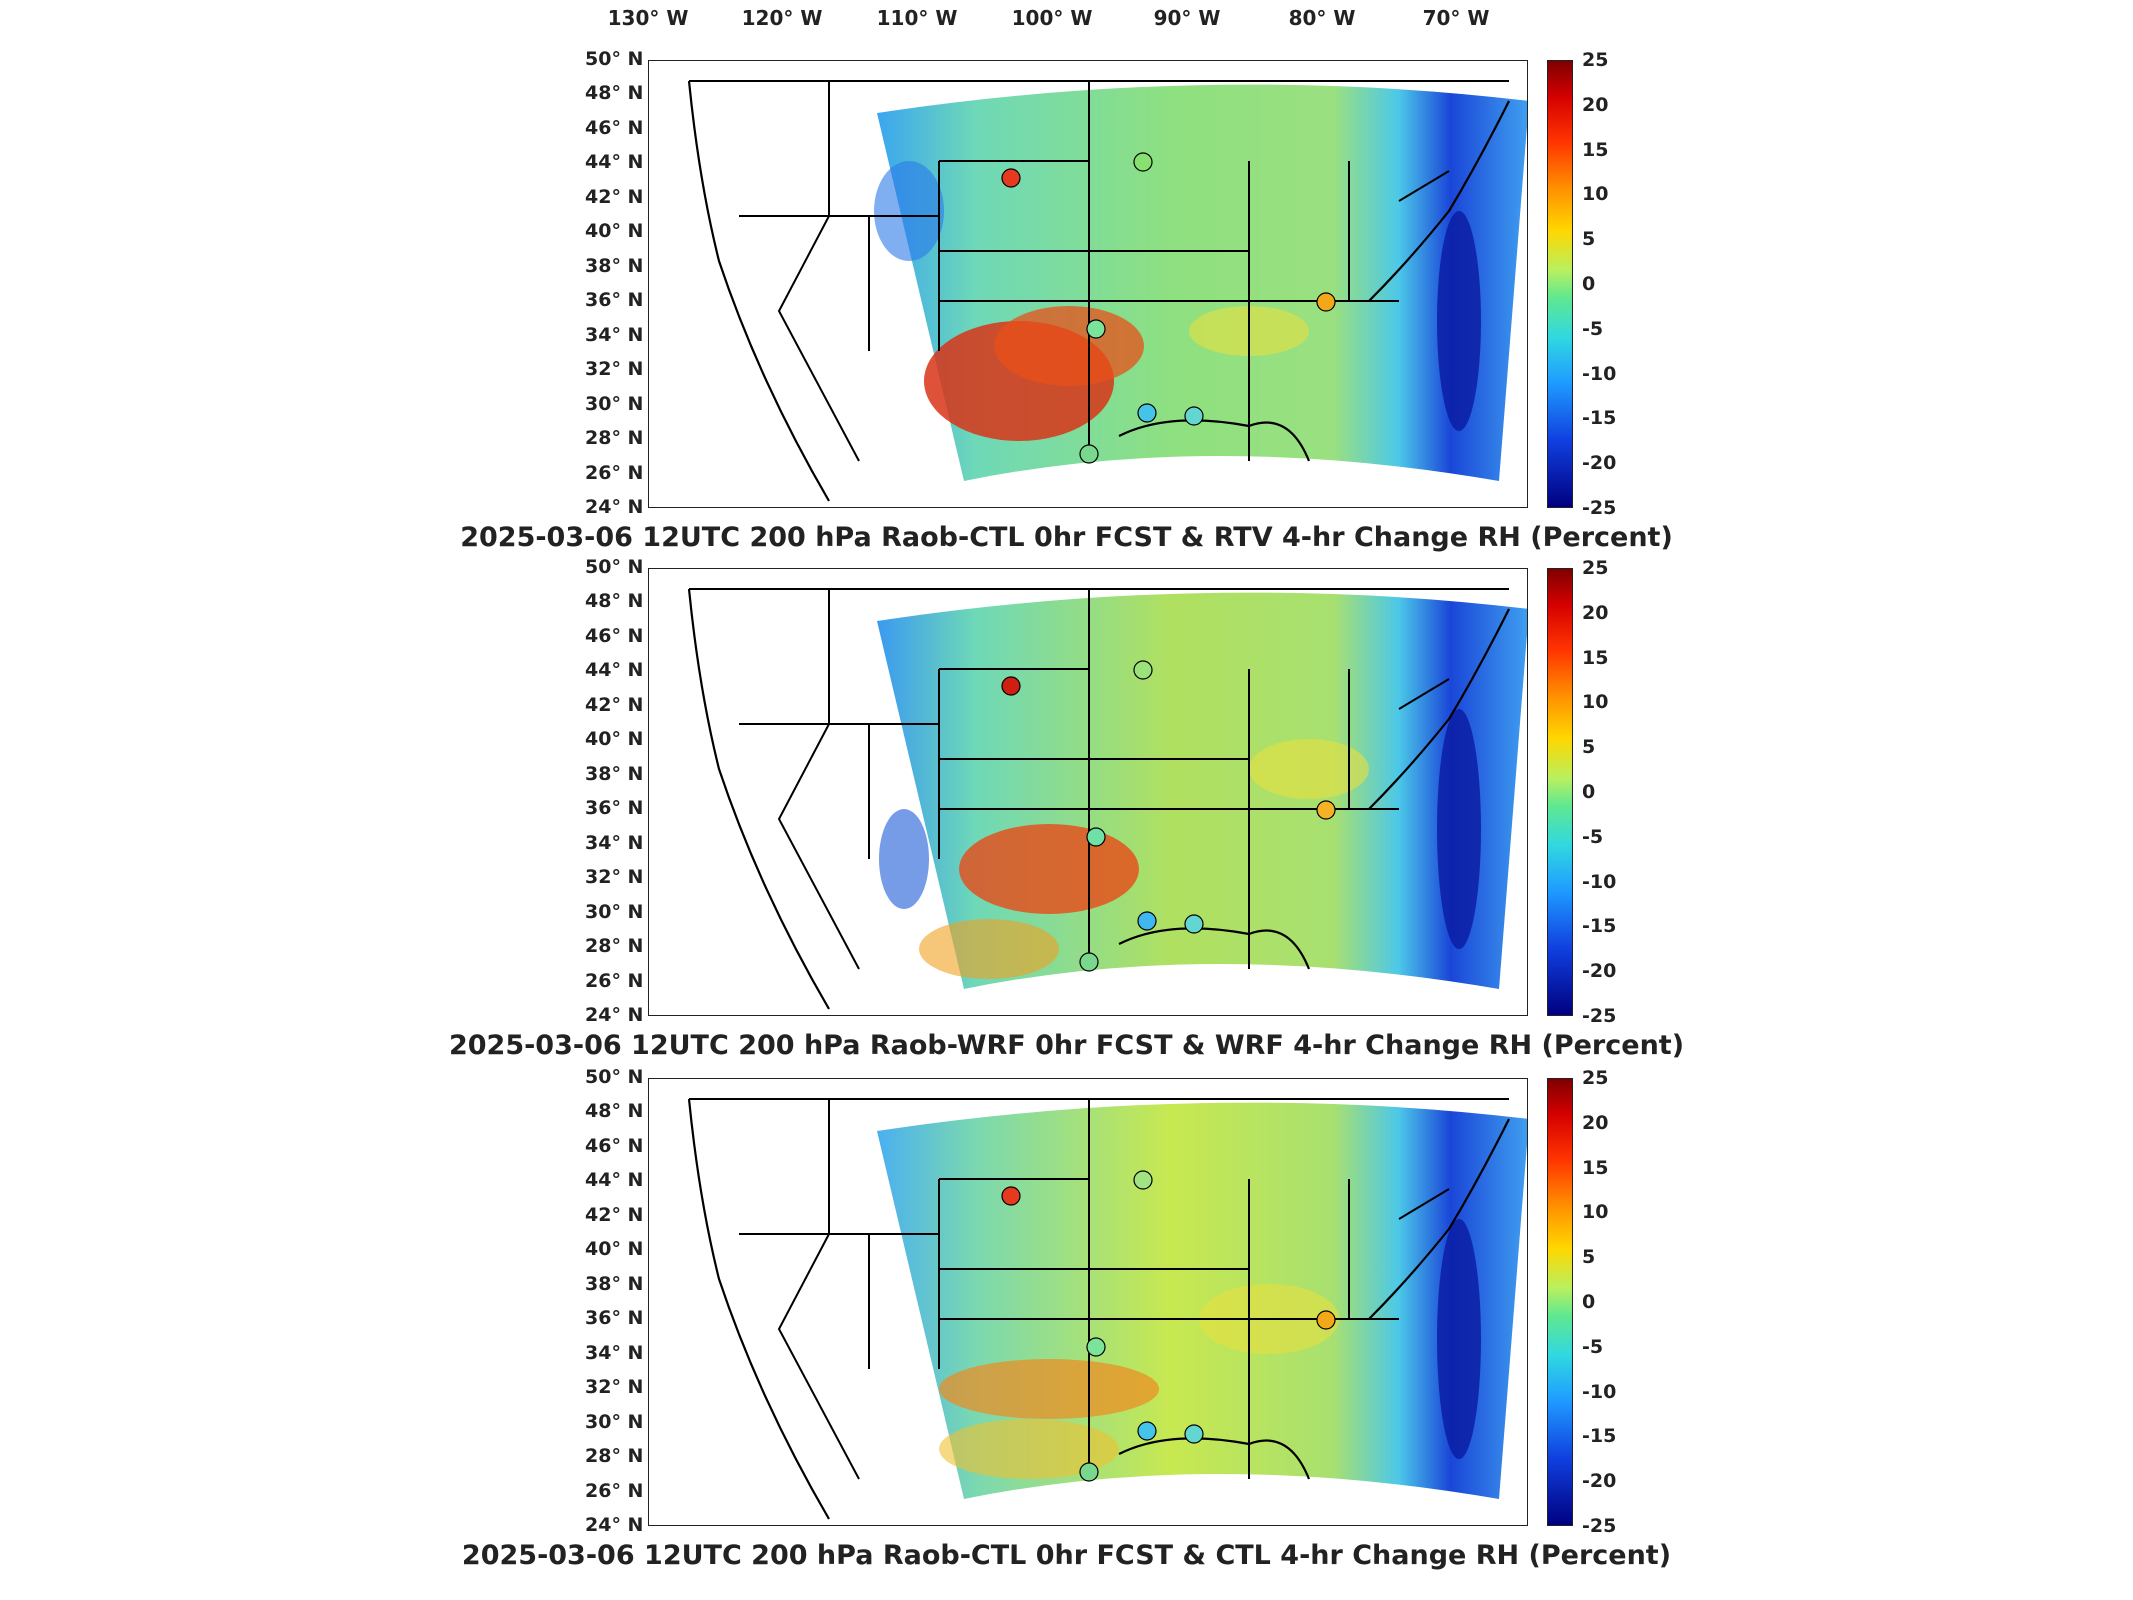 The height and width of the screenshot is (1600, 2133). What do you see at coordinates (648, 18) in the screenshot?
I see `lon-label: 130° W` at bounding box center [648, 18].